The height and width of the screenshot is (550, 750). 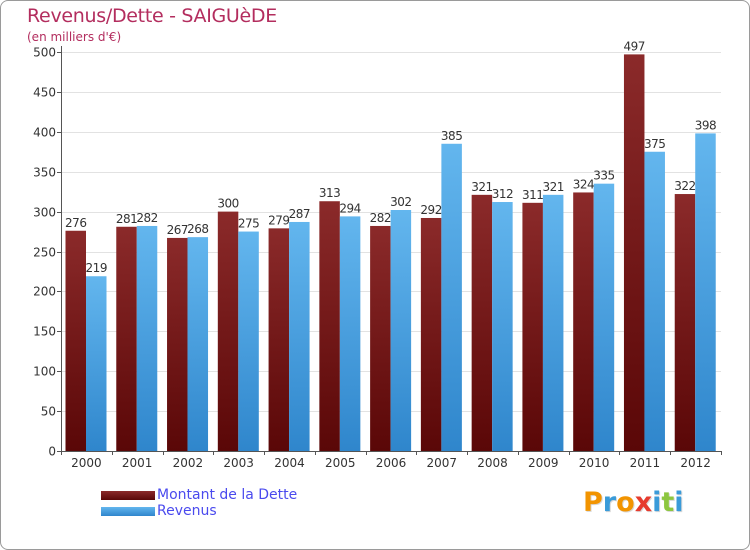 I want to click on bar-revenus-2000, so click(x=96, y=363).